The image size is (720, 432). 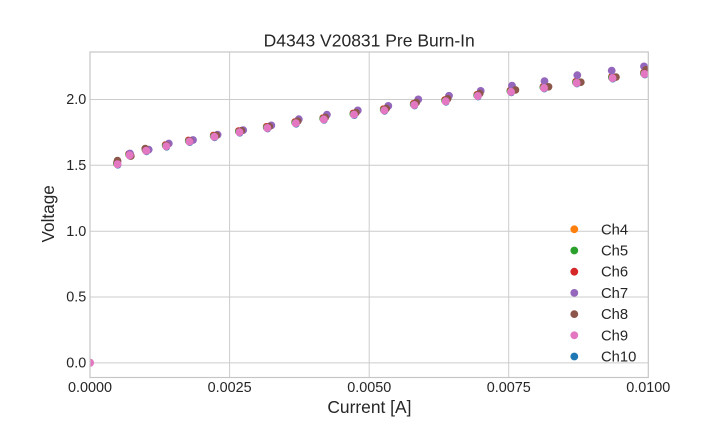 I want to click on svg-text: Ch4, so click(x=614, y=230).